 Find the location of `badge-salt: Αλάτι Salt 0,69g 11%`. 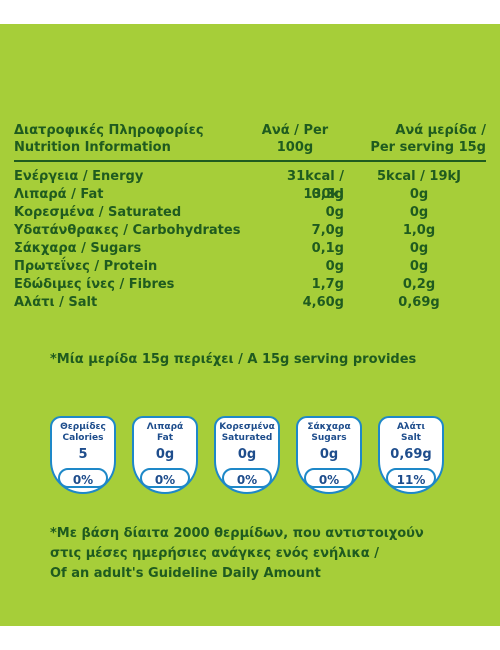

badge-salt: Αλάτι Salt 0,69g 11% is located at coordinates (411, 455).